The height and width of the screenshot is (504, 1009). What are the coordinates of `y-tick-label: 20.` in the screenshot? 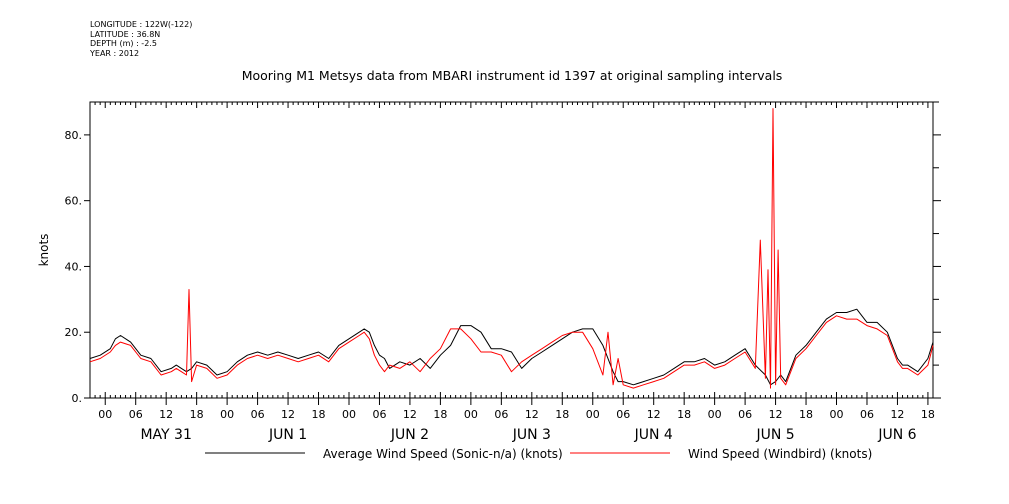 It's located at (74, 332).